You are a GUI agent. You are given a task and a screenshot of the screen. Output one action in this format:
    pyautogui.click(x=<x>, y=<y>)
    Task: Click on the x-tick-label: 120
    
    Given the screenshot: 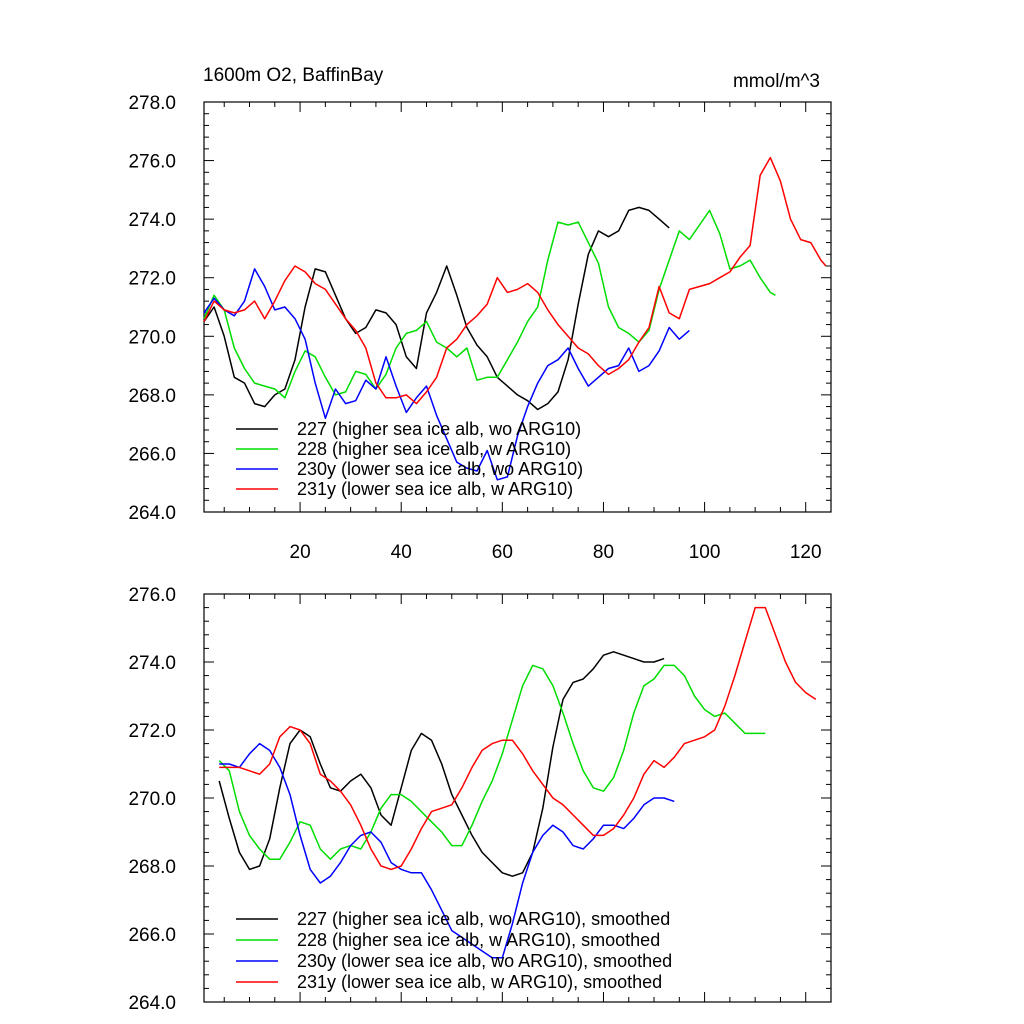 What is the action you would take?
    pyautogui.click(x=806, y=552)
    